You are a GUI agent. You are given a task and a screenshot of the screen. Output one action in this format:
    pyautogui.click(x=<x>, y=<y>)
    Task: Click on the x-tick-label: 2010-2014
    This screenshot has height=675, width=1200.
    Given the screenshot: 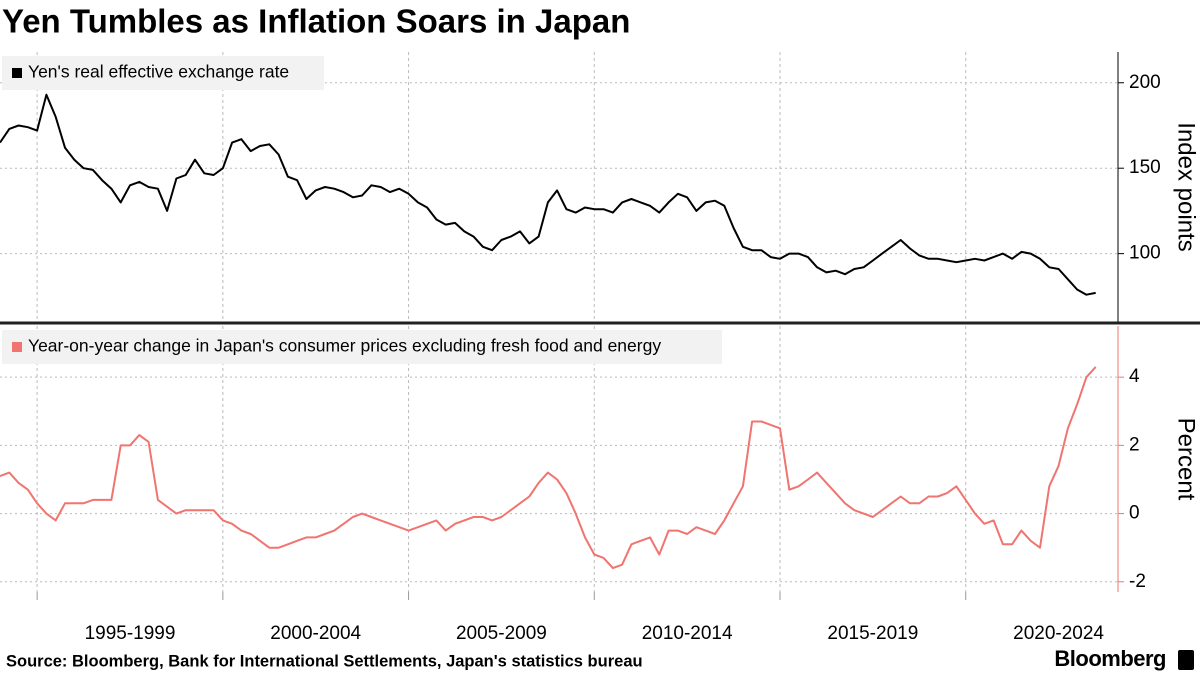 What is the action you would take?
    pyautogui.click(x=687, y=633)
    